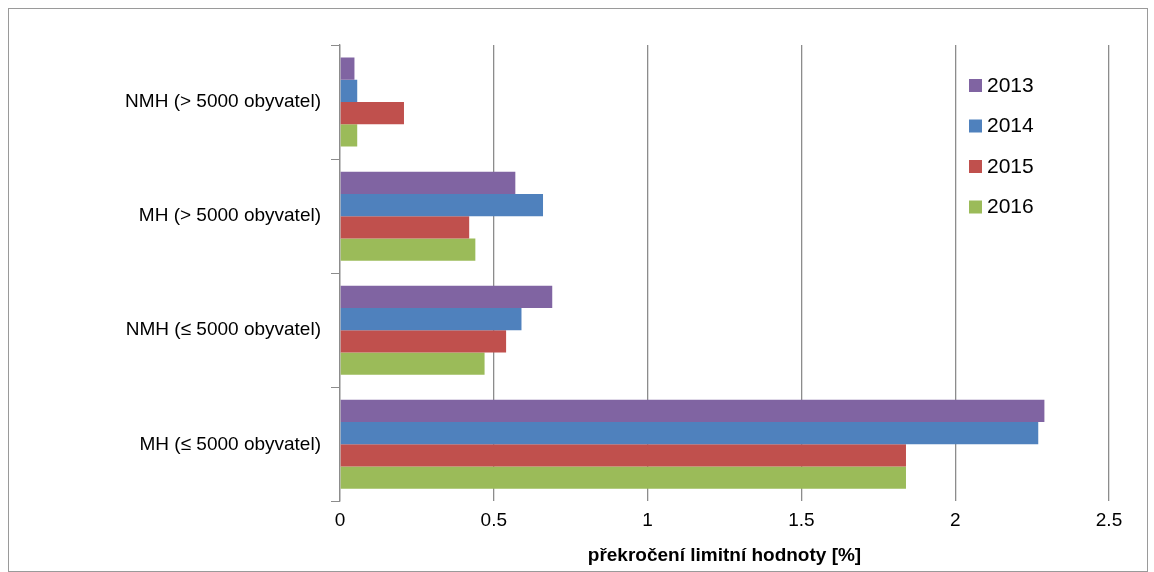 This screenshot has height=572, width=1154. What do you see at coordinates (724, 554) in the screenshot?
I see `x-axis-title: překročení limitní hodnoty [%]` at bounding box center [724, 554].